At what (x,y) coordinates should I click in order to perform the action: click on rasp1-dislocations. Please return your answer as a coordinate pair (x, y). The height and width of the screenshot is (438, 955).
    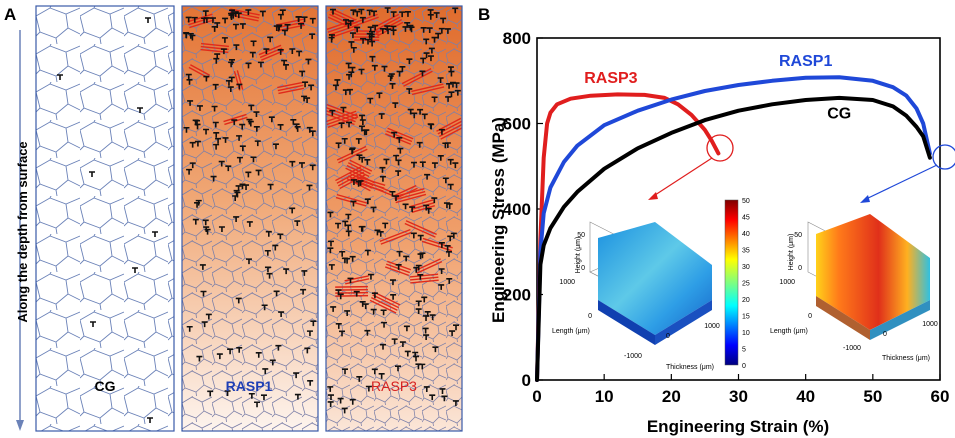
    Looking at the image, I should click on (250, 208).